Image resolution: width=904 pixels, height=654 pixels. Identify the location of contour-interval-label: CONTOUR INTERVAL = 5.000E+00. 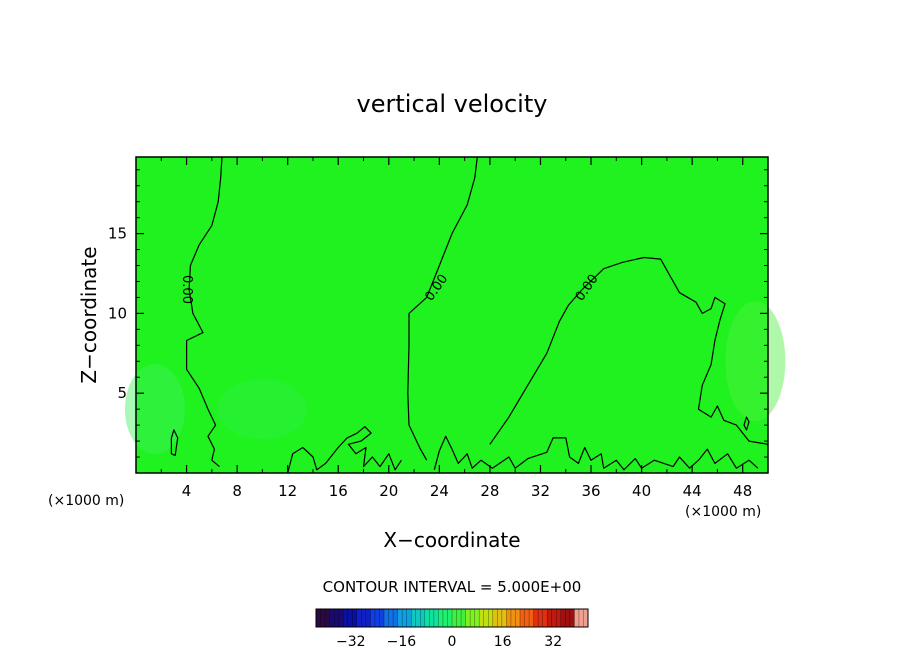
(452, 587).